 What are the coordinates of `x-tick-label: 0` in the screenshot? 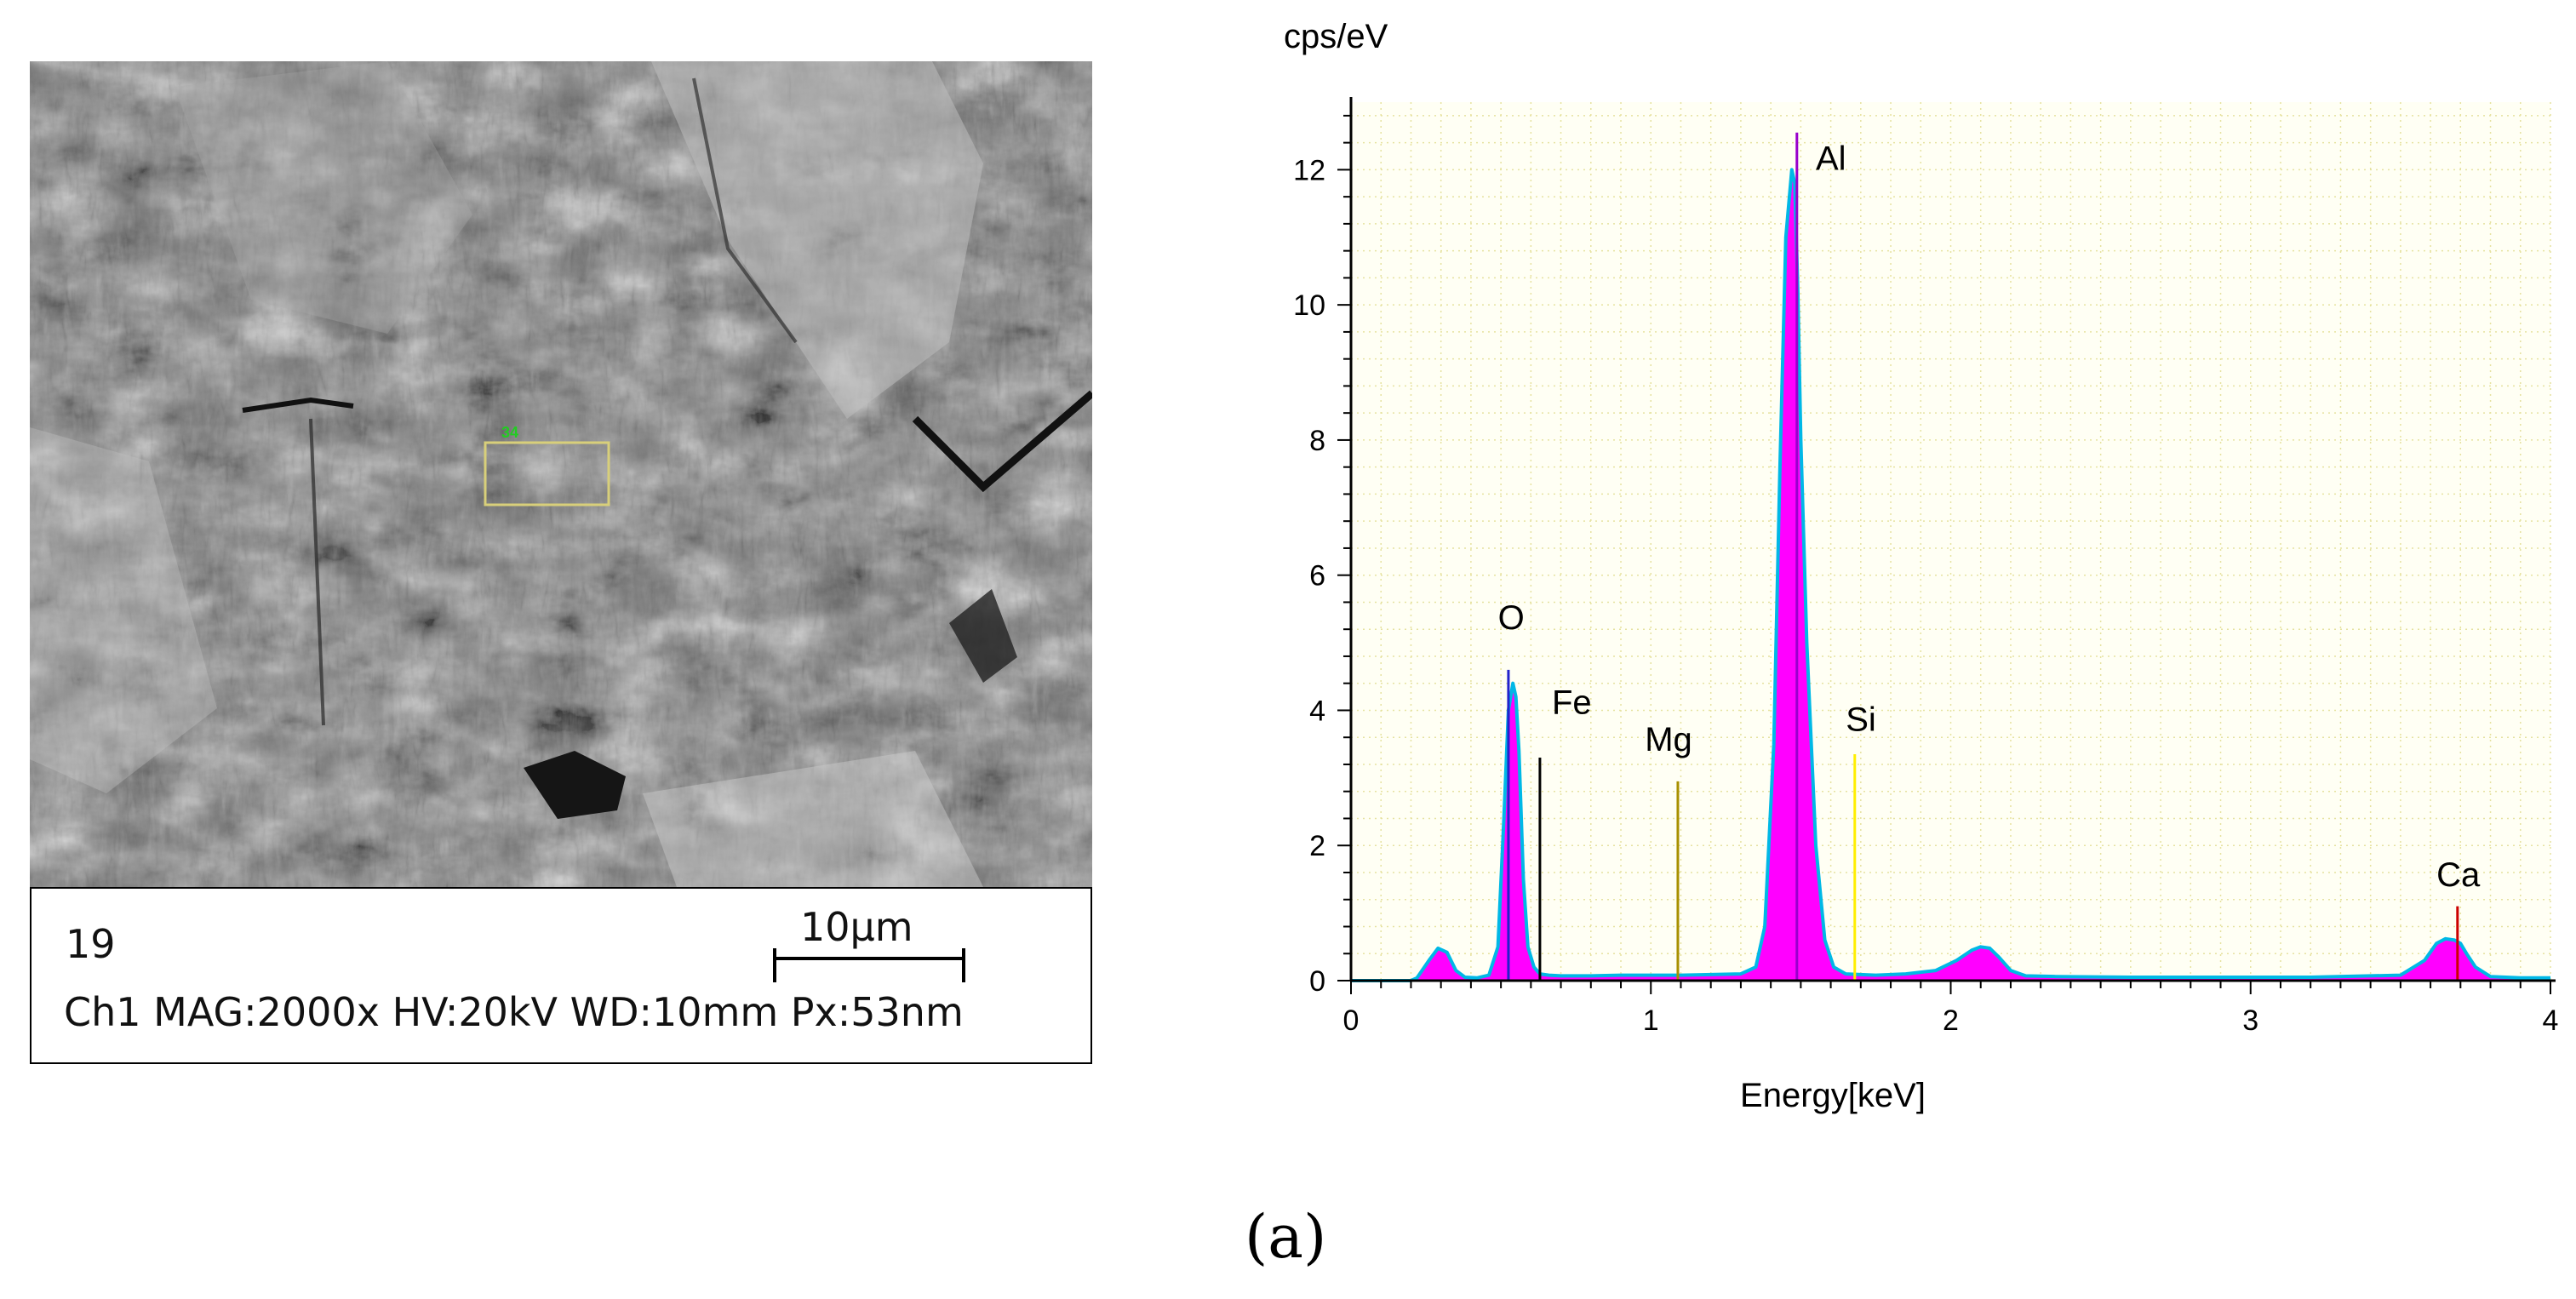 It's located at (1351, 1020).